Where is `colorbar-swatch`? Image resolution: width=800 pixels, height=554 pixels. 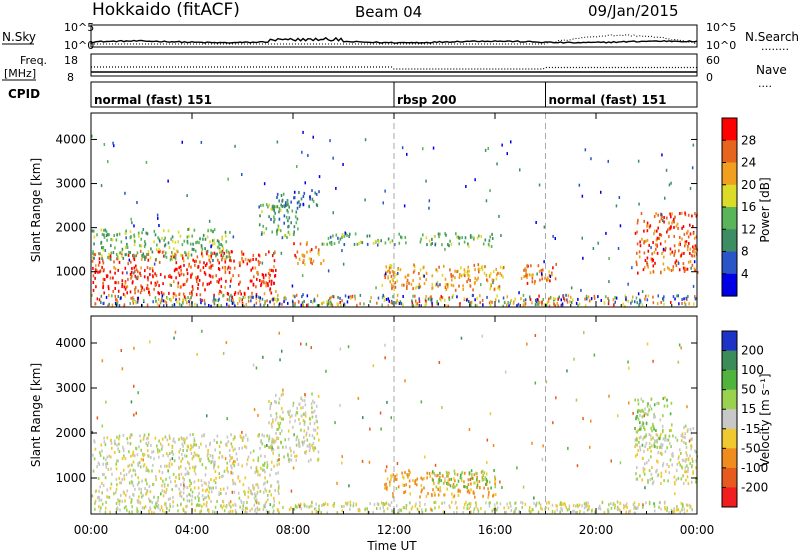 colorbar-swatch is located at coordinates (729, 196).